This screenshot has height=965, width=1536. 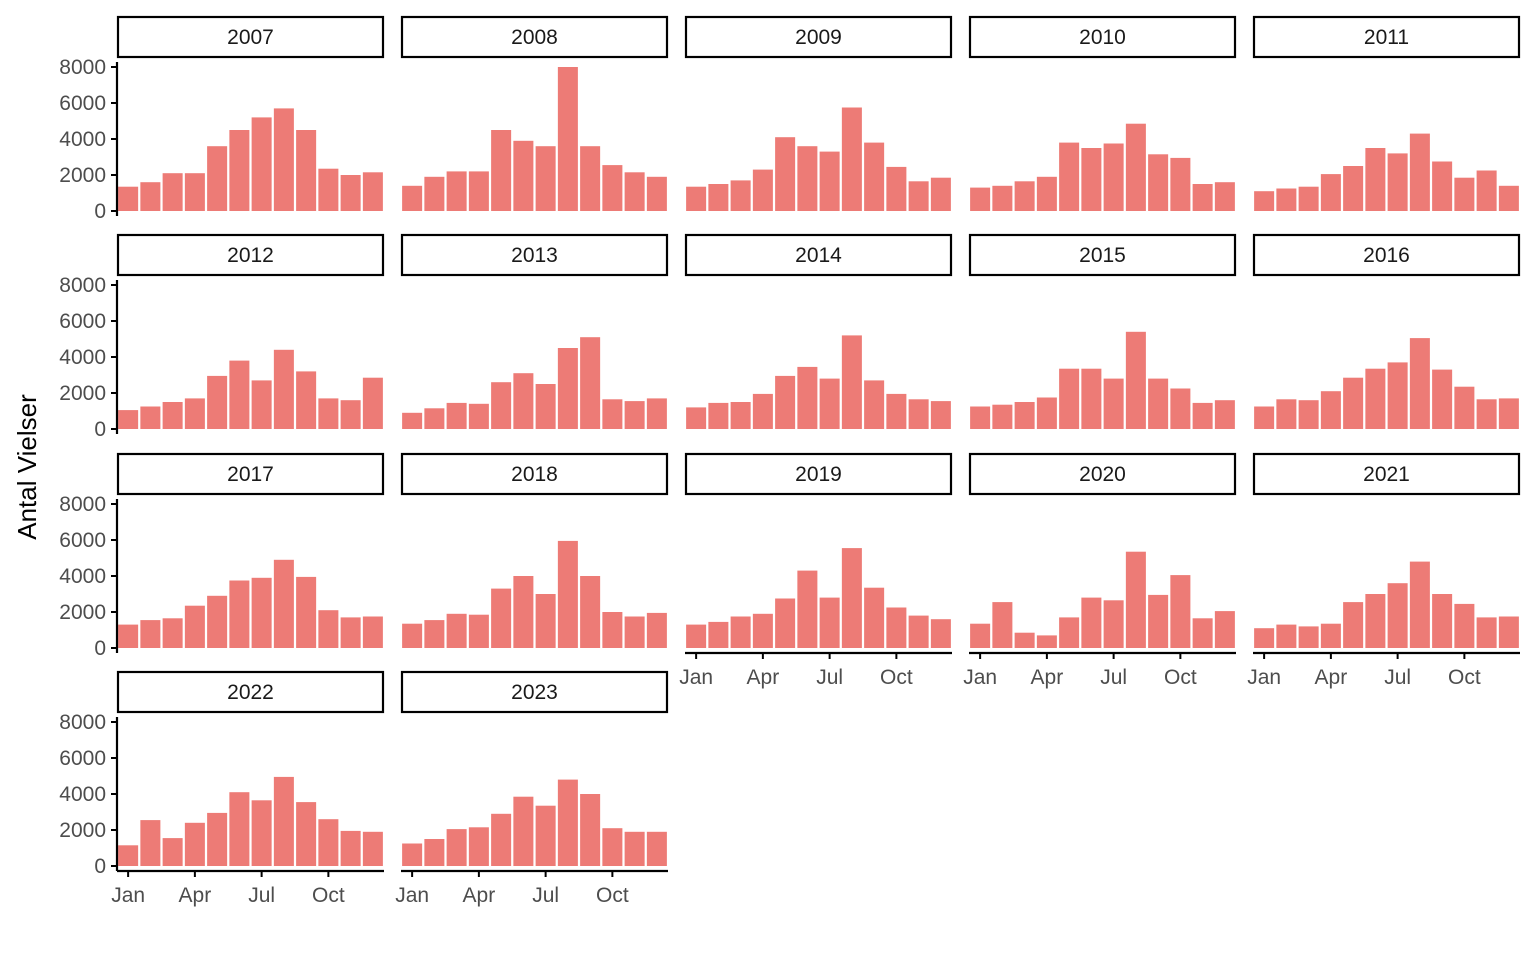 What do you see at coordinates (1386, 331) in the screenshot?
I see `facet-panel-2016: 2016` at bounding box center [1386, 331].